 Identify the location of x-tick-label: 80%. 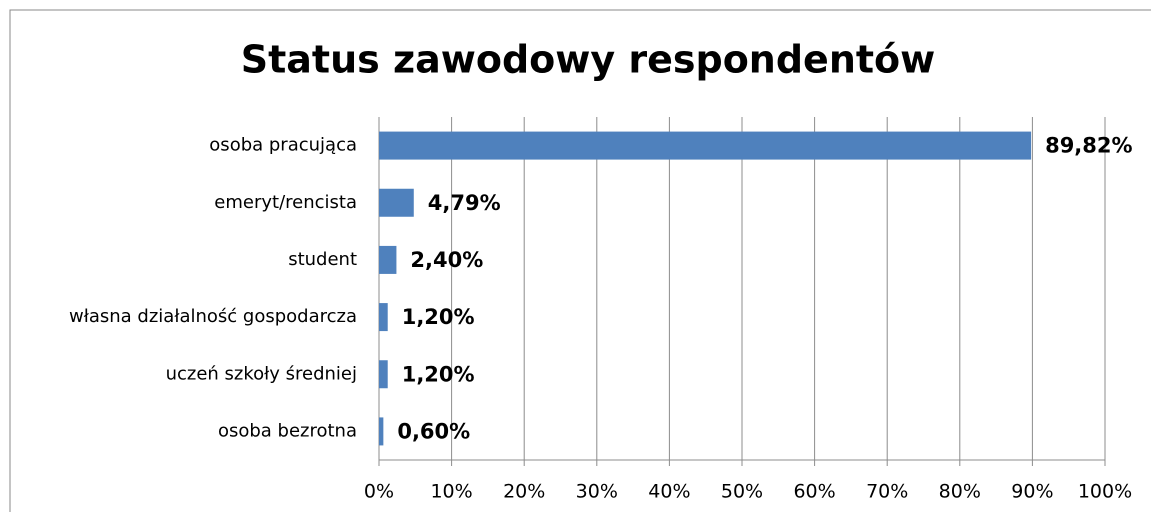
(960, 492).